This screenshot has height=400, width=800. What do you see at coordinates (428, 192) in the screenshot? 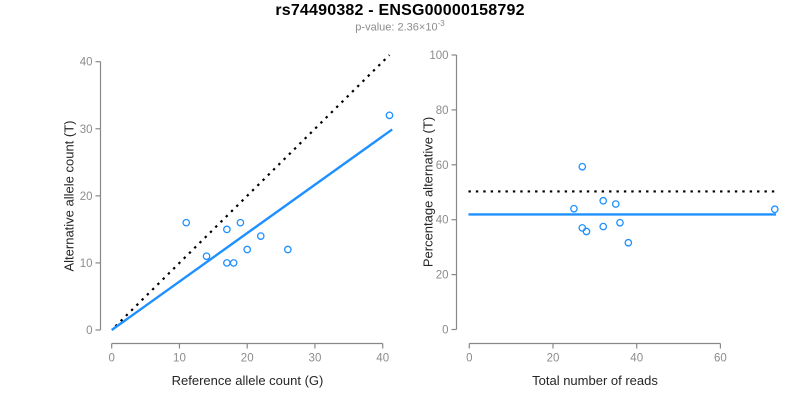
I see `y-axis-title-right: Percentage alternative (T)` at bounding box center [428, 192].